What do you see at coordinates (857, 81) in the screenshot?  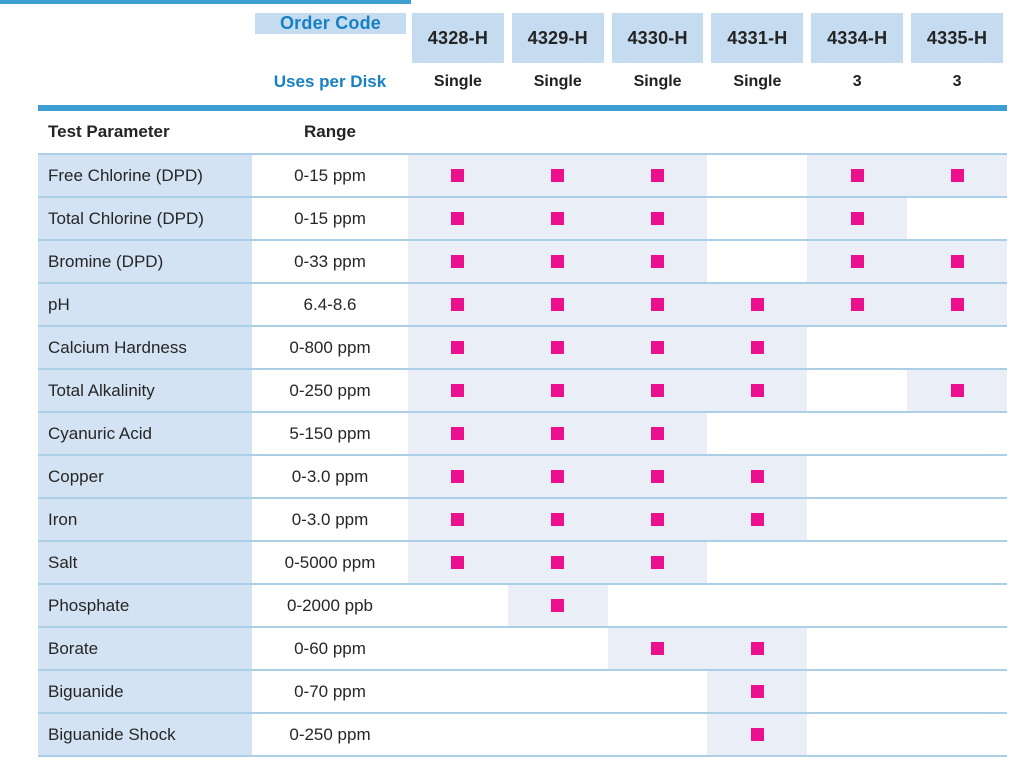 I see `uses-per-disk-value: 3` at bounding box center [857, 81].